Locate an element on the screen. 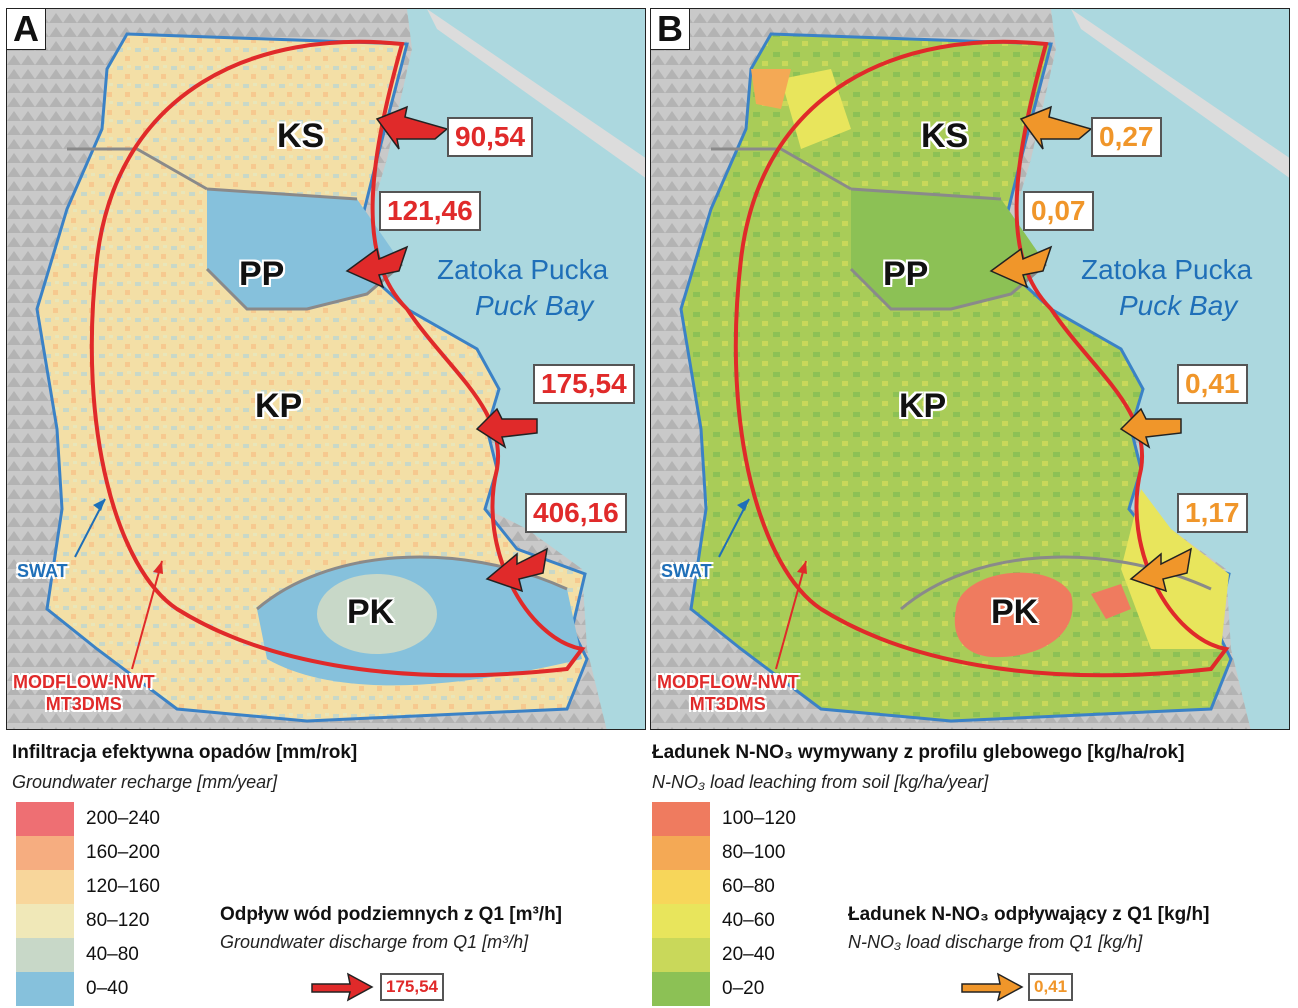 The image size is (1298, 1008). legend-class-label: 40–80 is located at coordinates (112, 954).